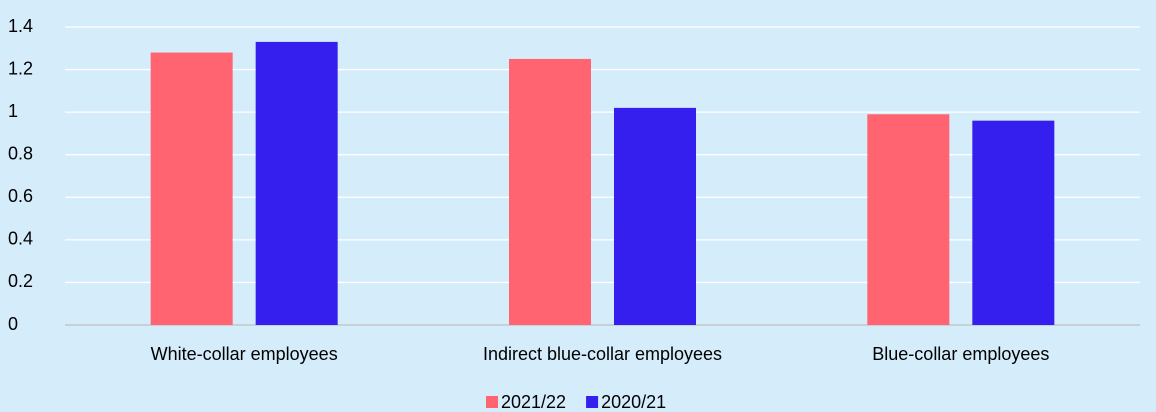 The image size is (1156, 412). I want to click on y-tick-label: 0.2, so click(20, 281).